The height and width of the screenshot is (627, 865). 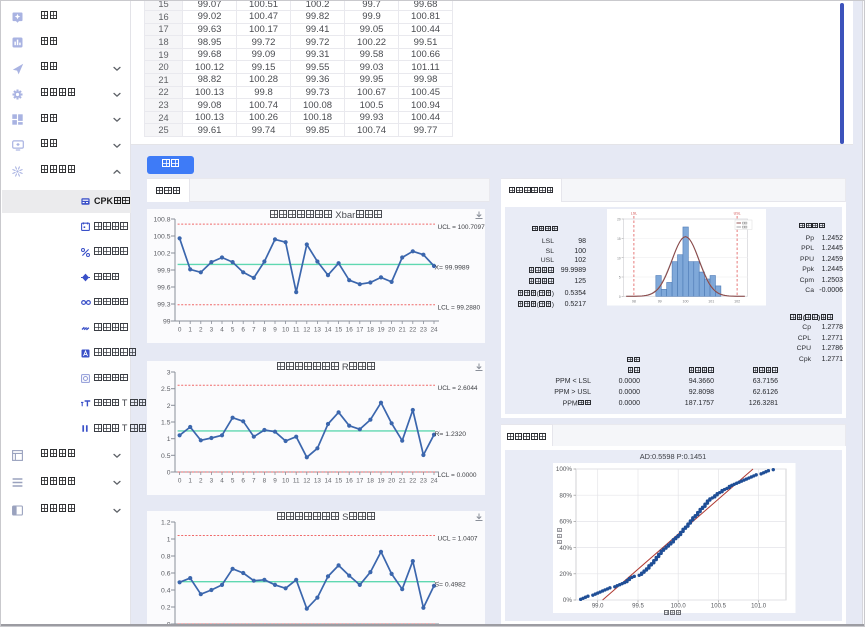 I want to click on svg-text: 0.5, so click(x=166, y=456).